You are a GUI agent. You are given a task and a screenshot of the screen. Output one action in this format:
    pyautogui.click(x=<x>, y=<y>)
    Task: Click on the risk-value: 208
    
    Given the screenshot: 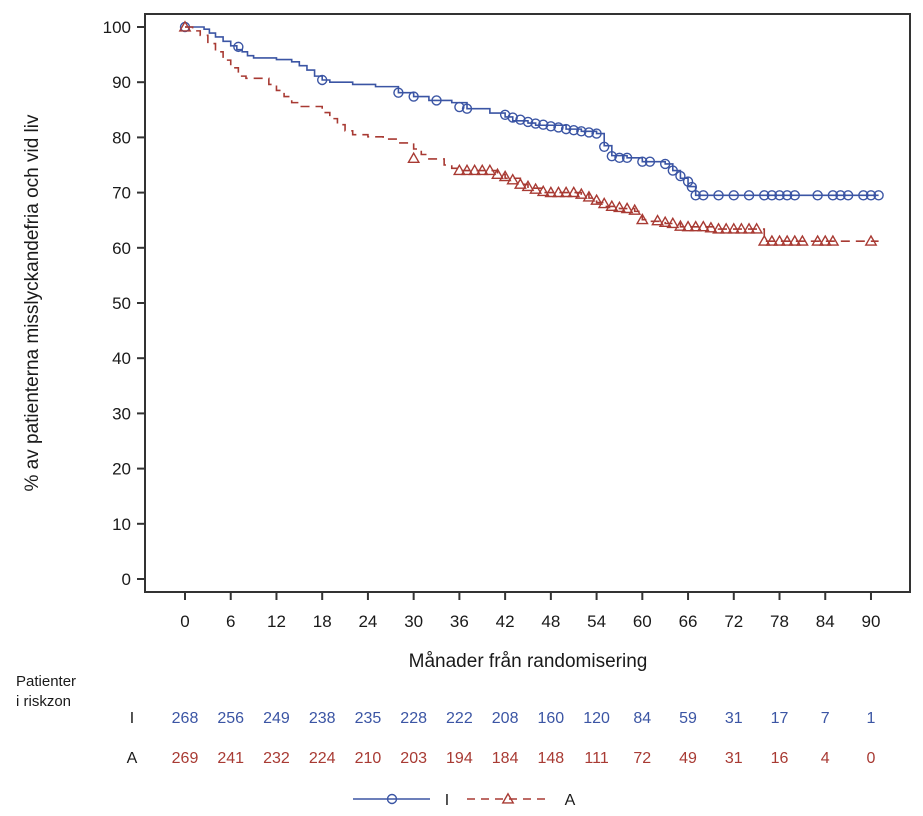 What is the action you would take?
    pyautogui.click(x=505, y=718)
    